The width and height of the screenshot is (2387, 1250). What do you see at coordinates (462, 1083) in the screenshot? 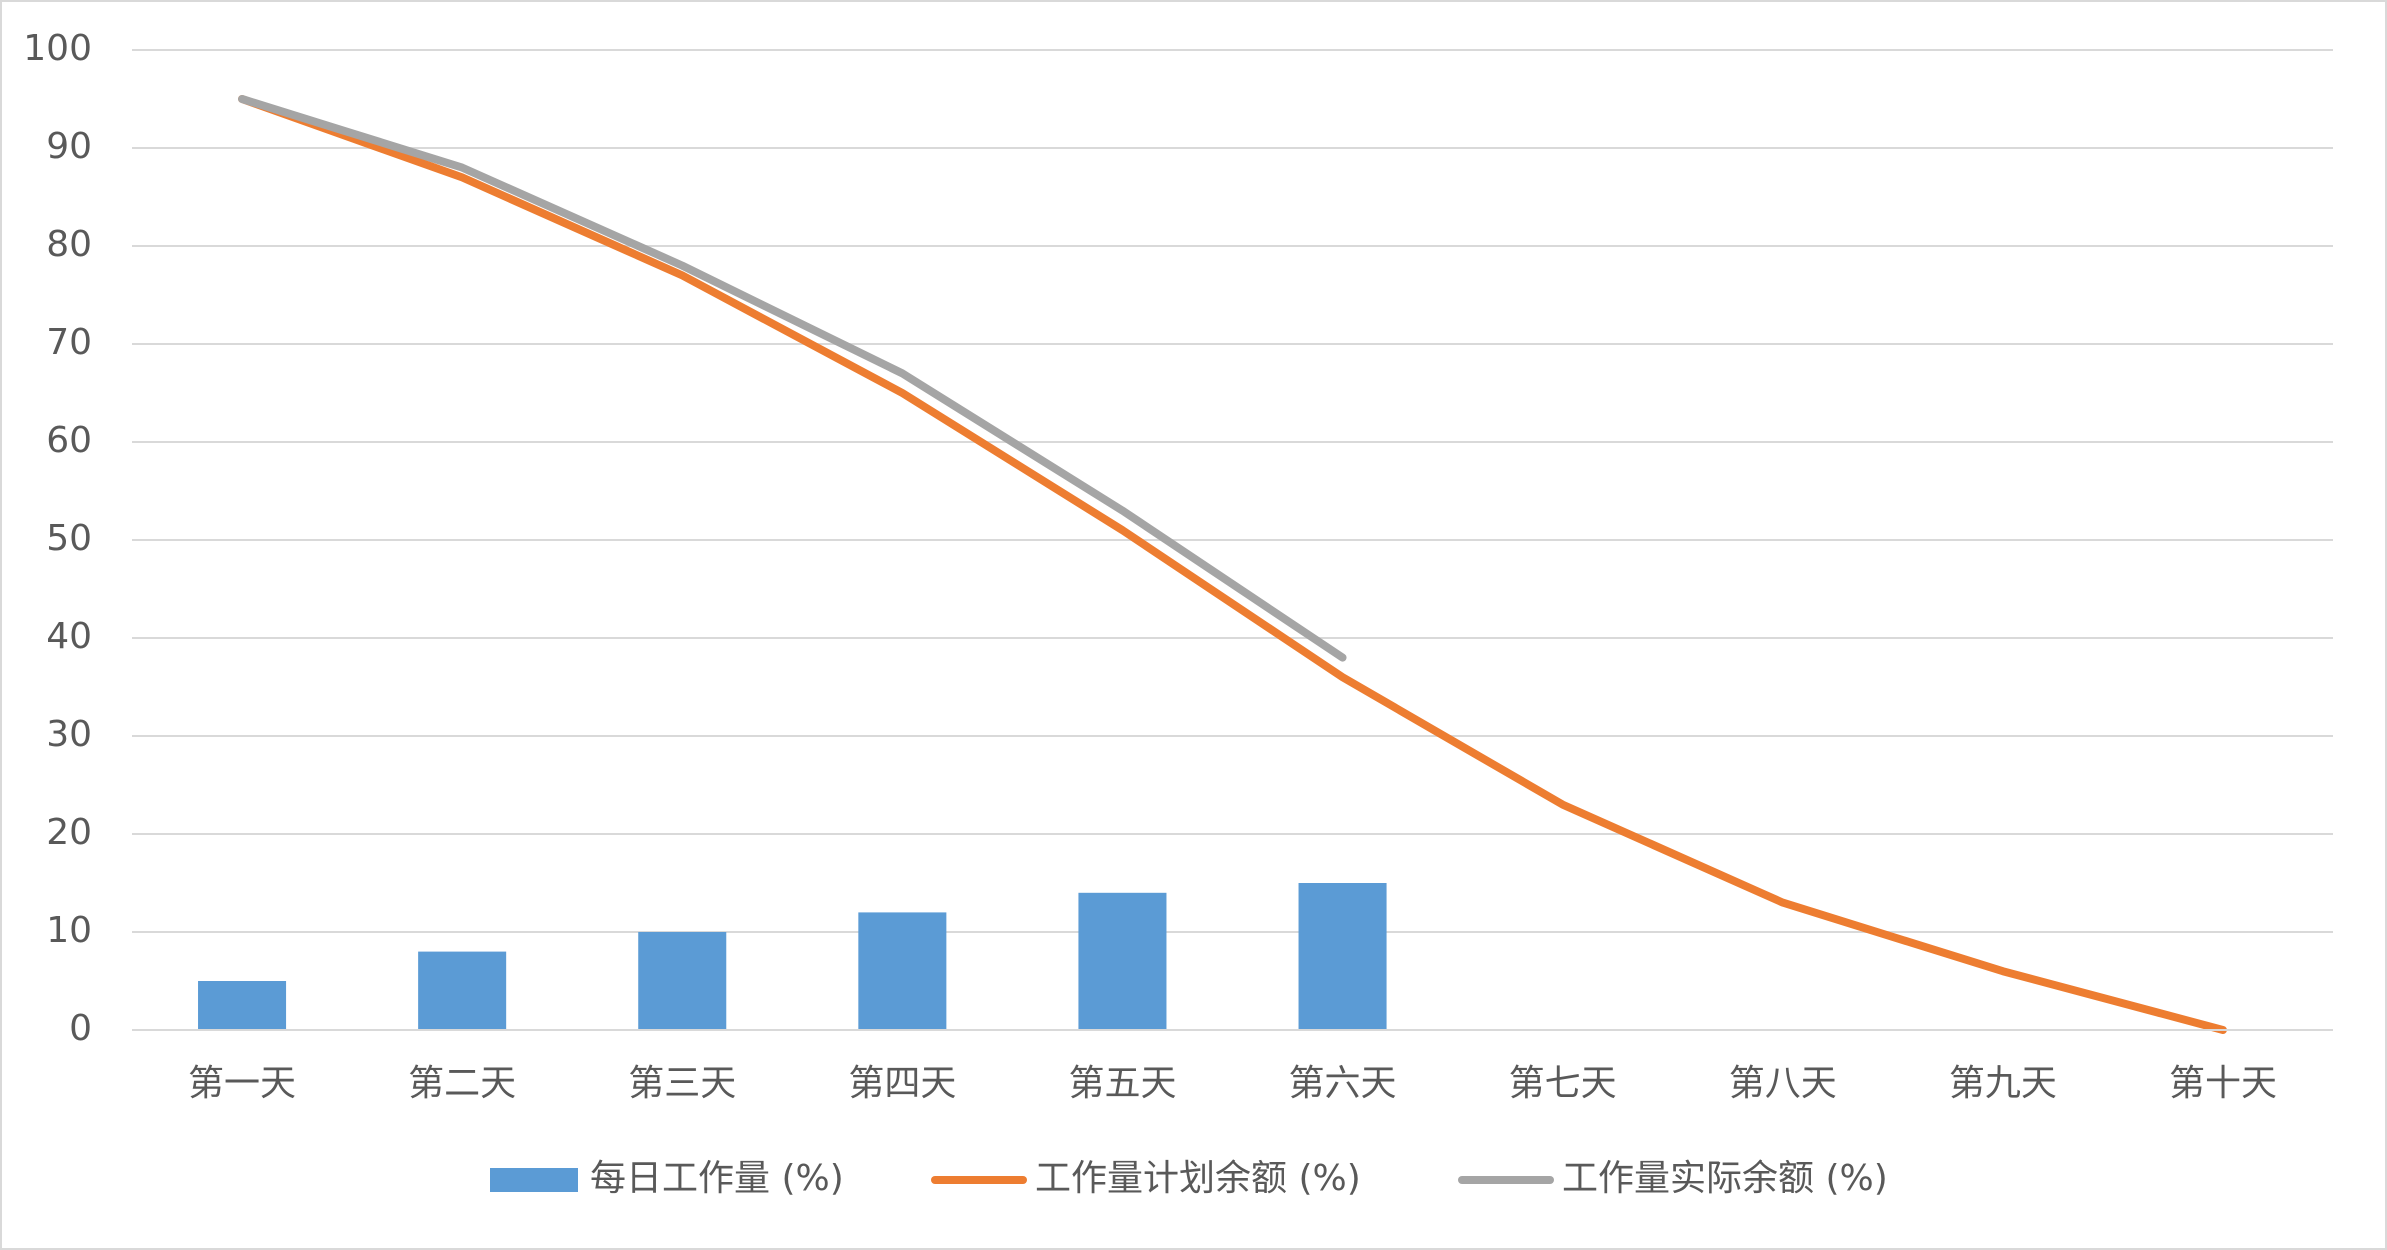
I see `x-tick-label: 第二天` at bounding box center [462, 1083].